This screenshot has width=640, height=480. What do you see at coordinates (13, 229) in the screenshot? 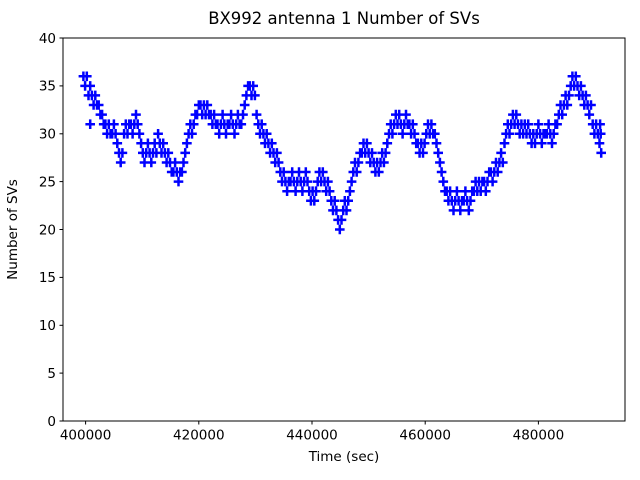
I see `y-axis-label: Number of SVs` at bounding box center [13, 229].